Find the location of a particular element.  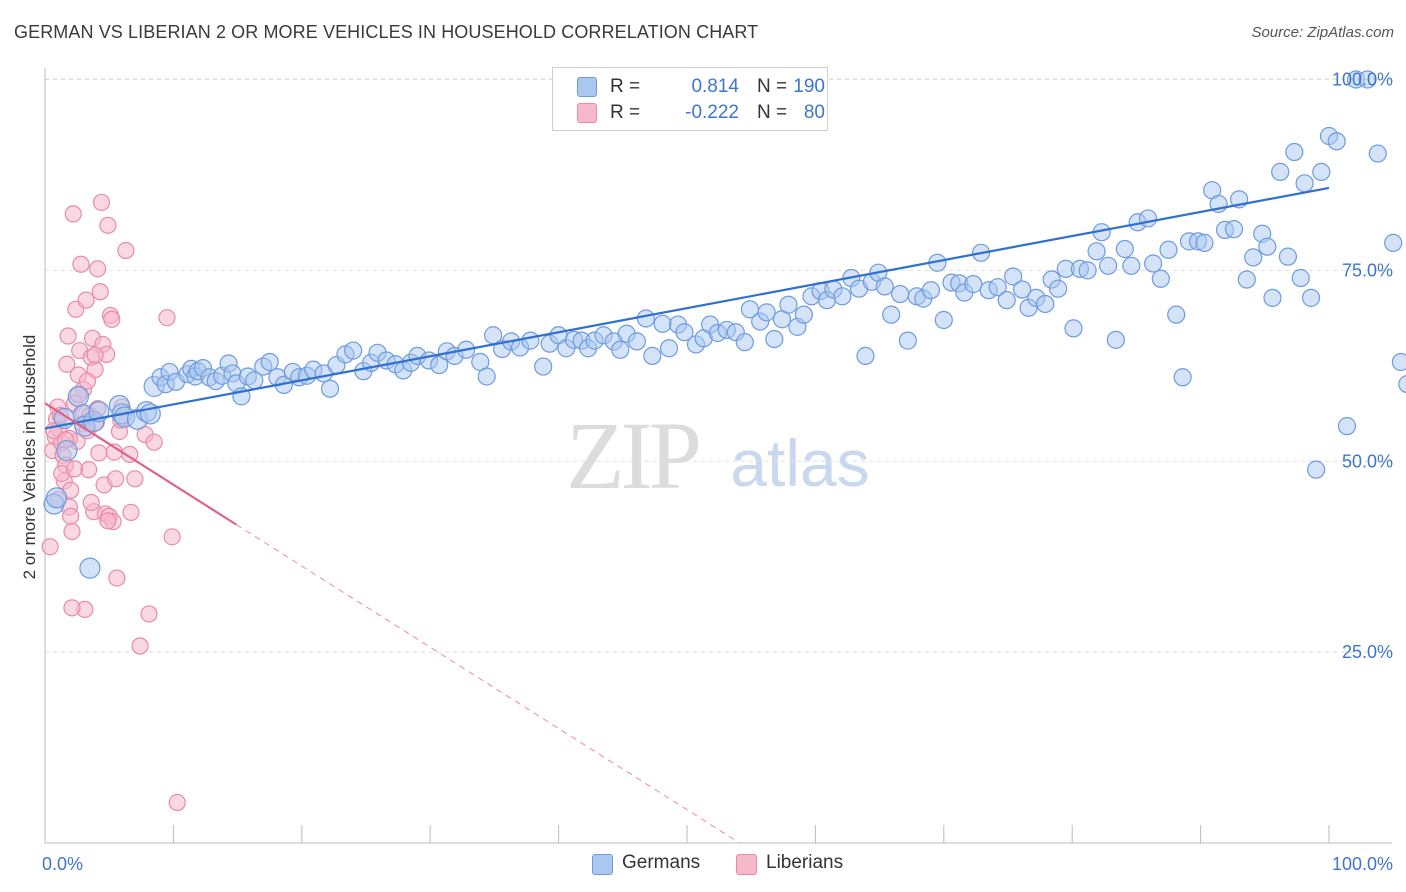

germans-r-label: R = is located at coordinates (625, 86).